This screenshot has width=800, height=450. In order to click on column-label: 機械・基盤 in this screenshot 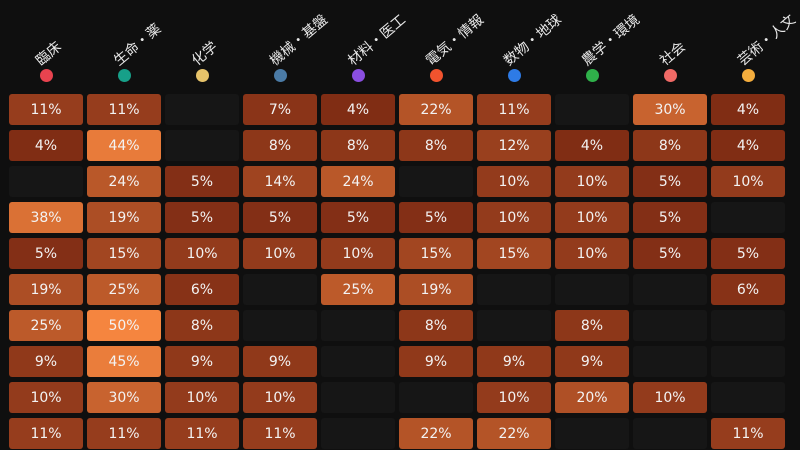, I will do `click(299, 40)`.